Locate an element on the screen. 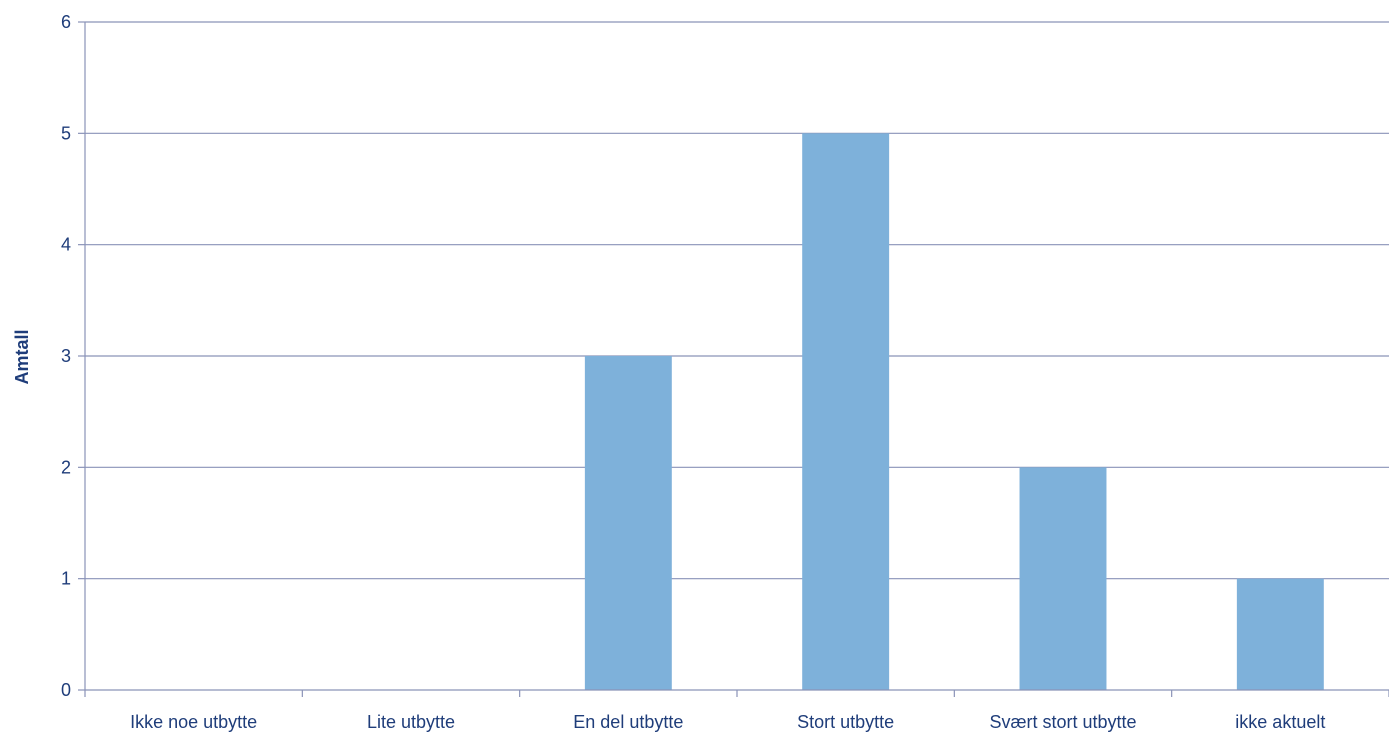 The height and width of the screenshot is (737, 1389). y-tick-label: 5 is located at coordinates (66, 133).